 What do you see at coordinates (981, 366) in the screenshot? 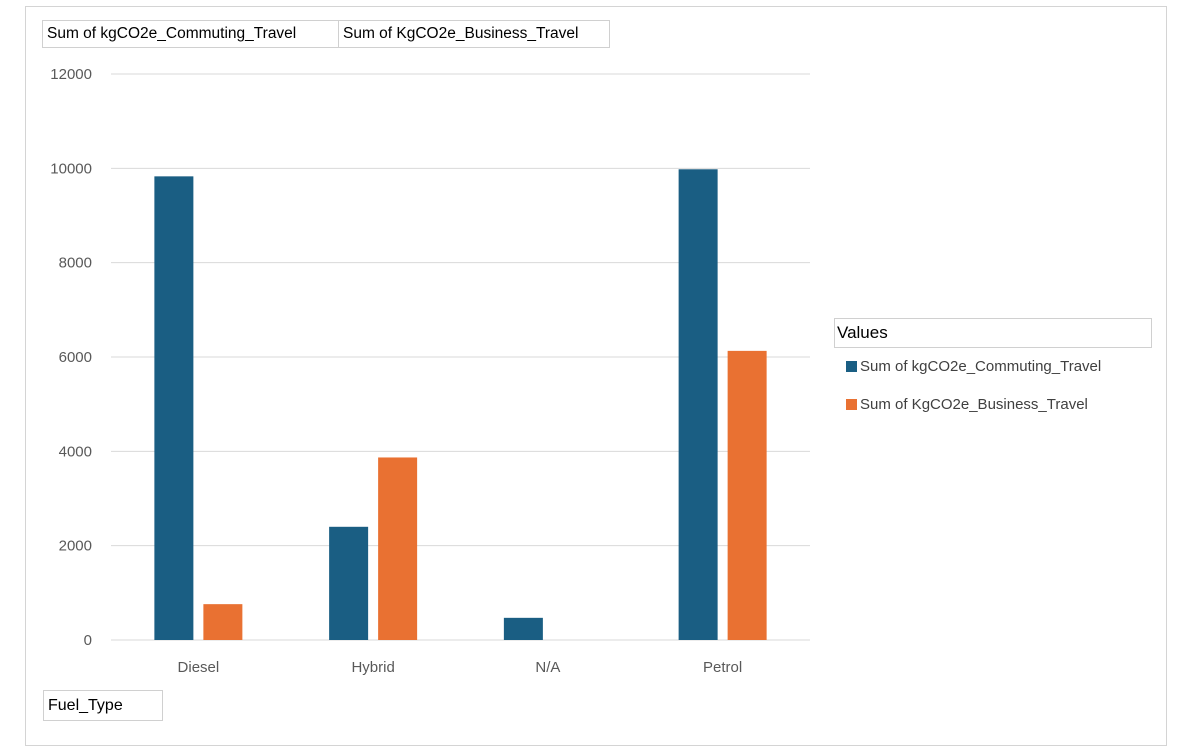
I see `legend-label-commuting: Sum of kgCO2e_Commuting_Travel` at bounding box center [981, 366].